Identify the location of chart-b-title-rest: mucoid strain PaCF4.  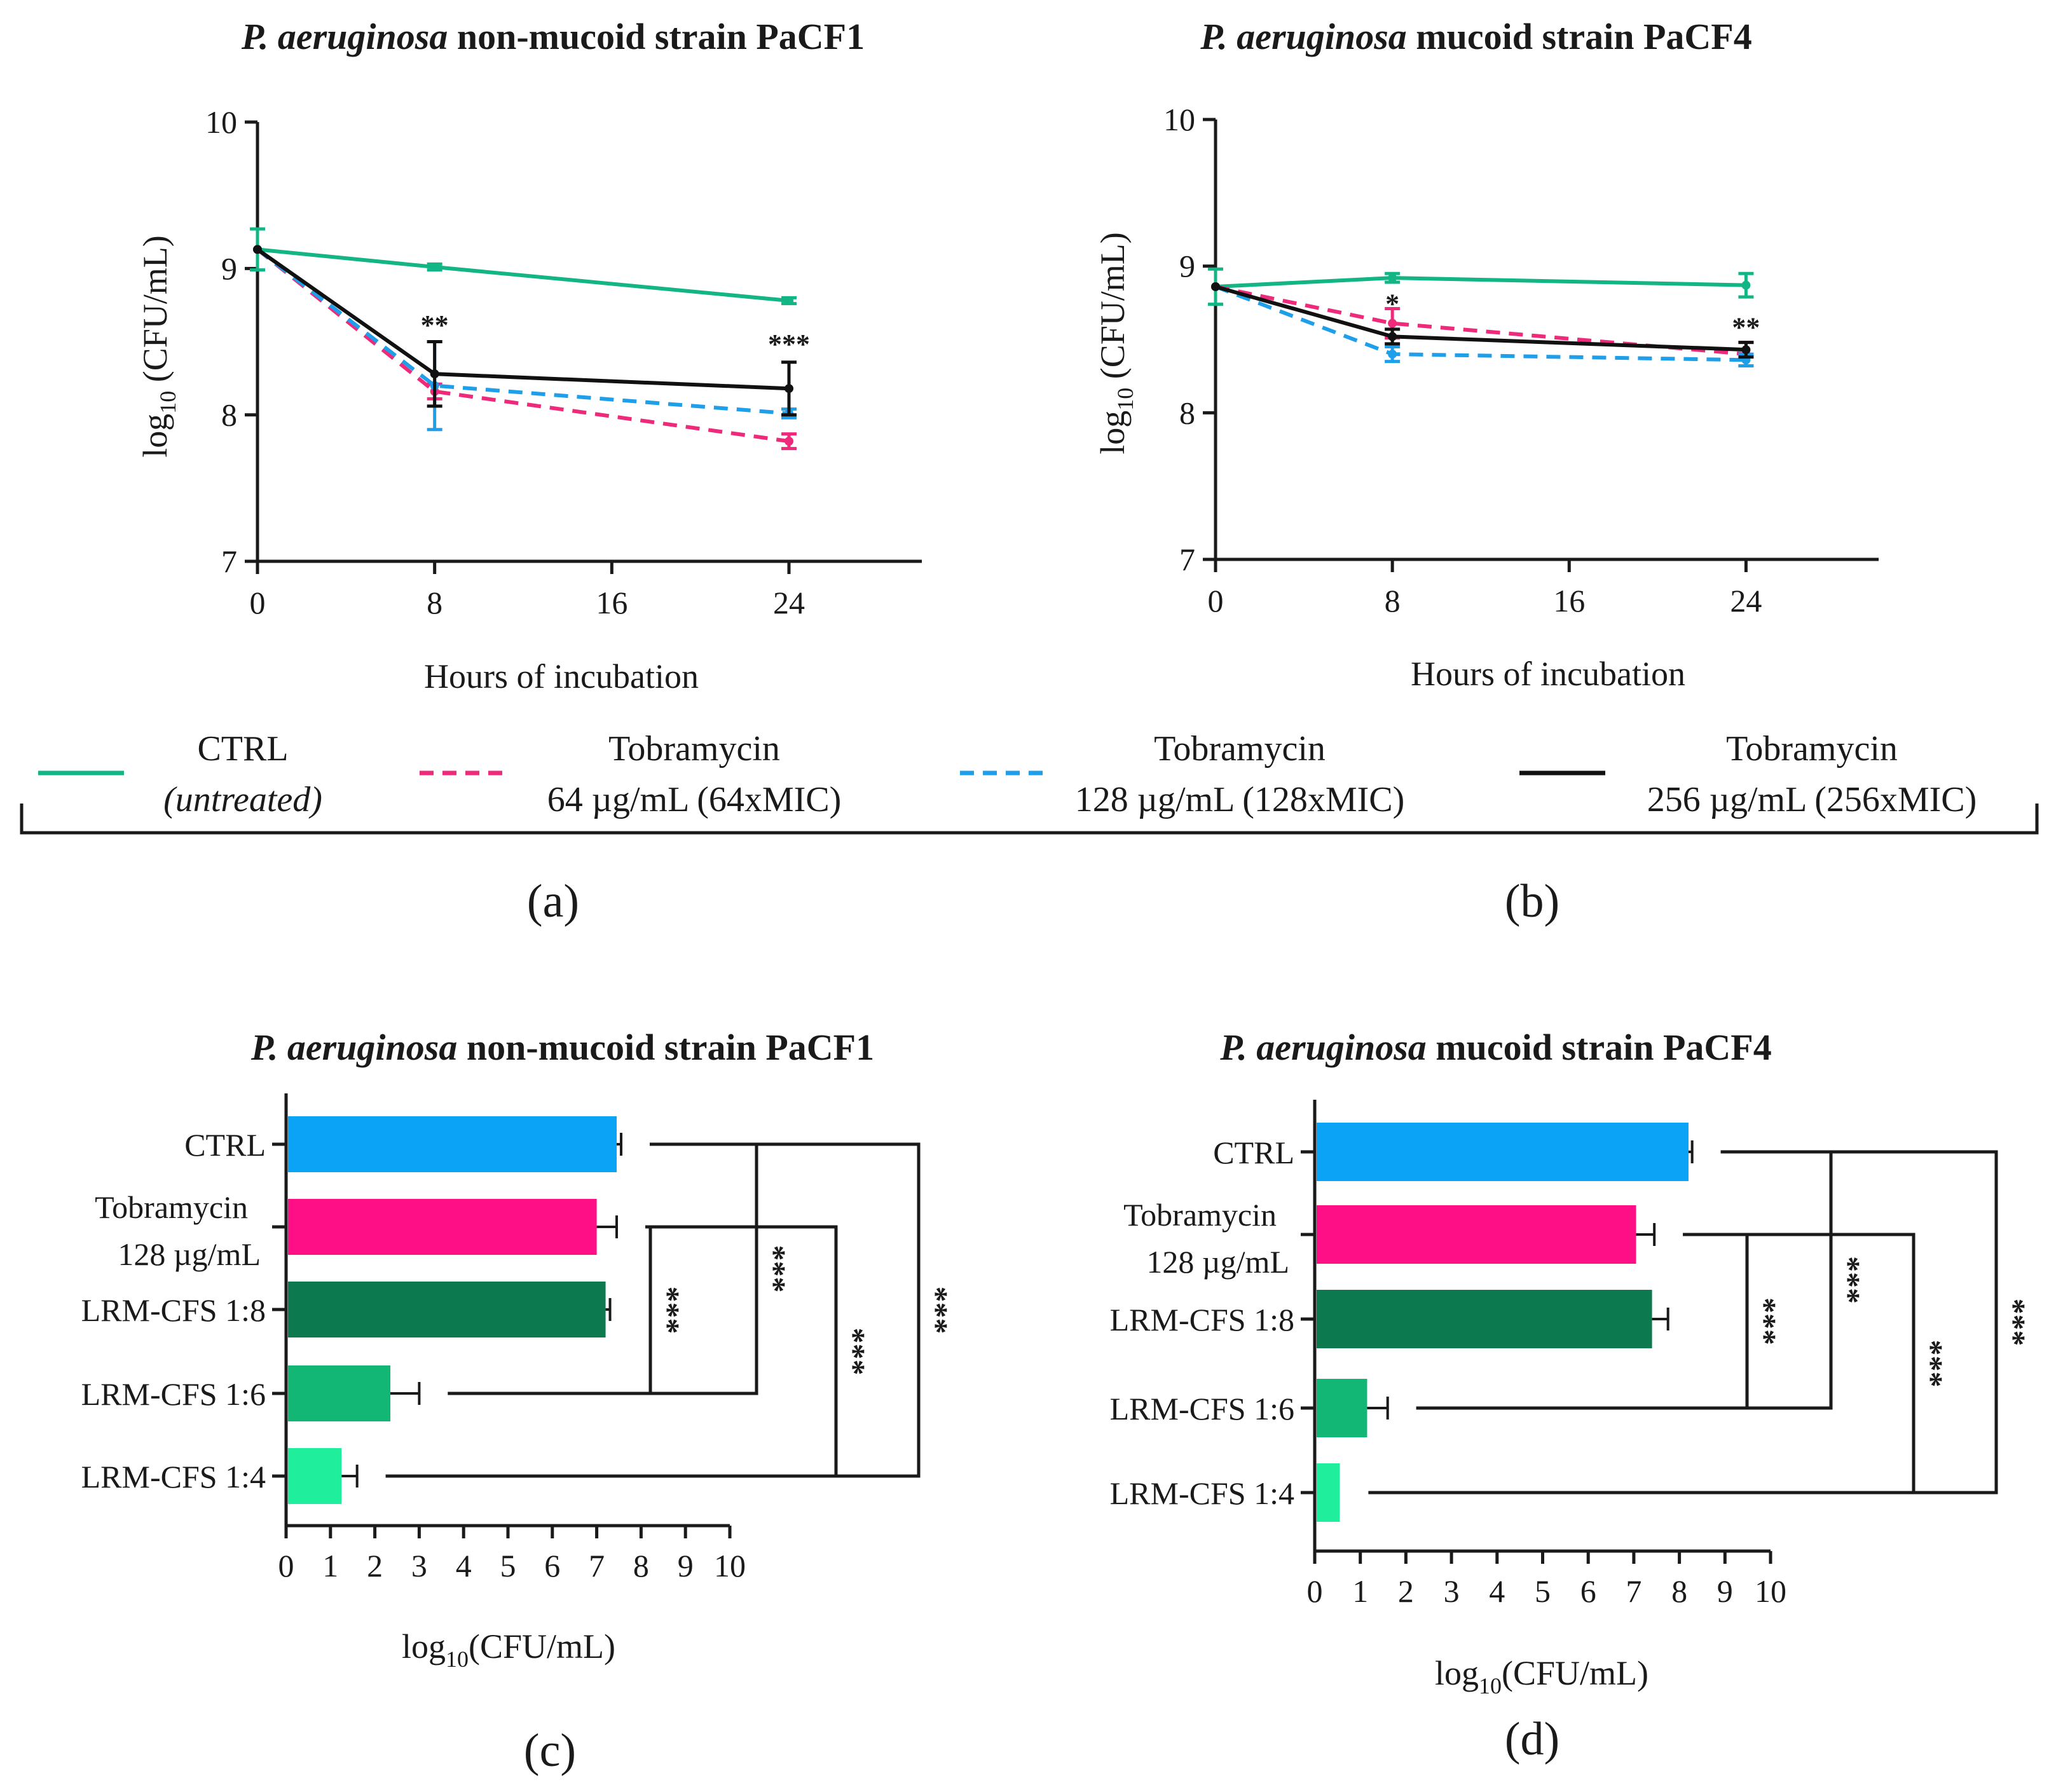
(1579, 36).